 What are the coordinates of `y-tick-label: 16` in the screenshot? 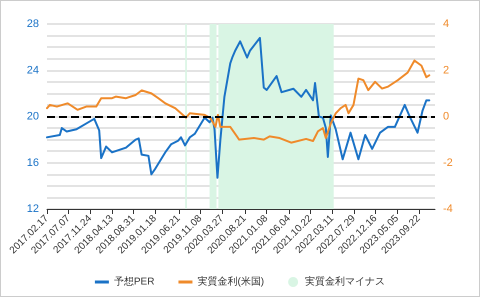 It's located at (32, 162).